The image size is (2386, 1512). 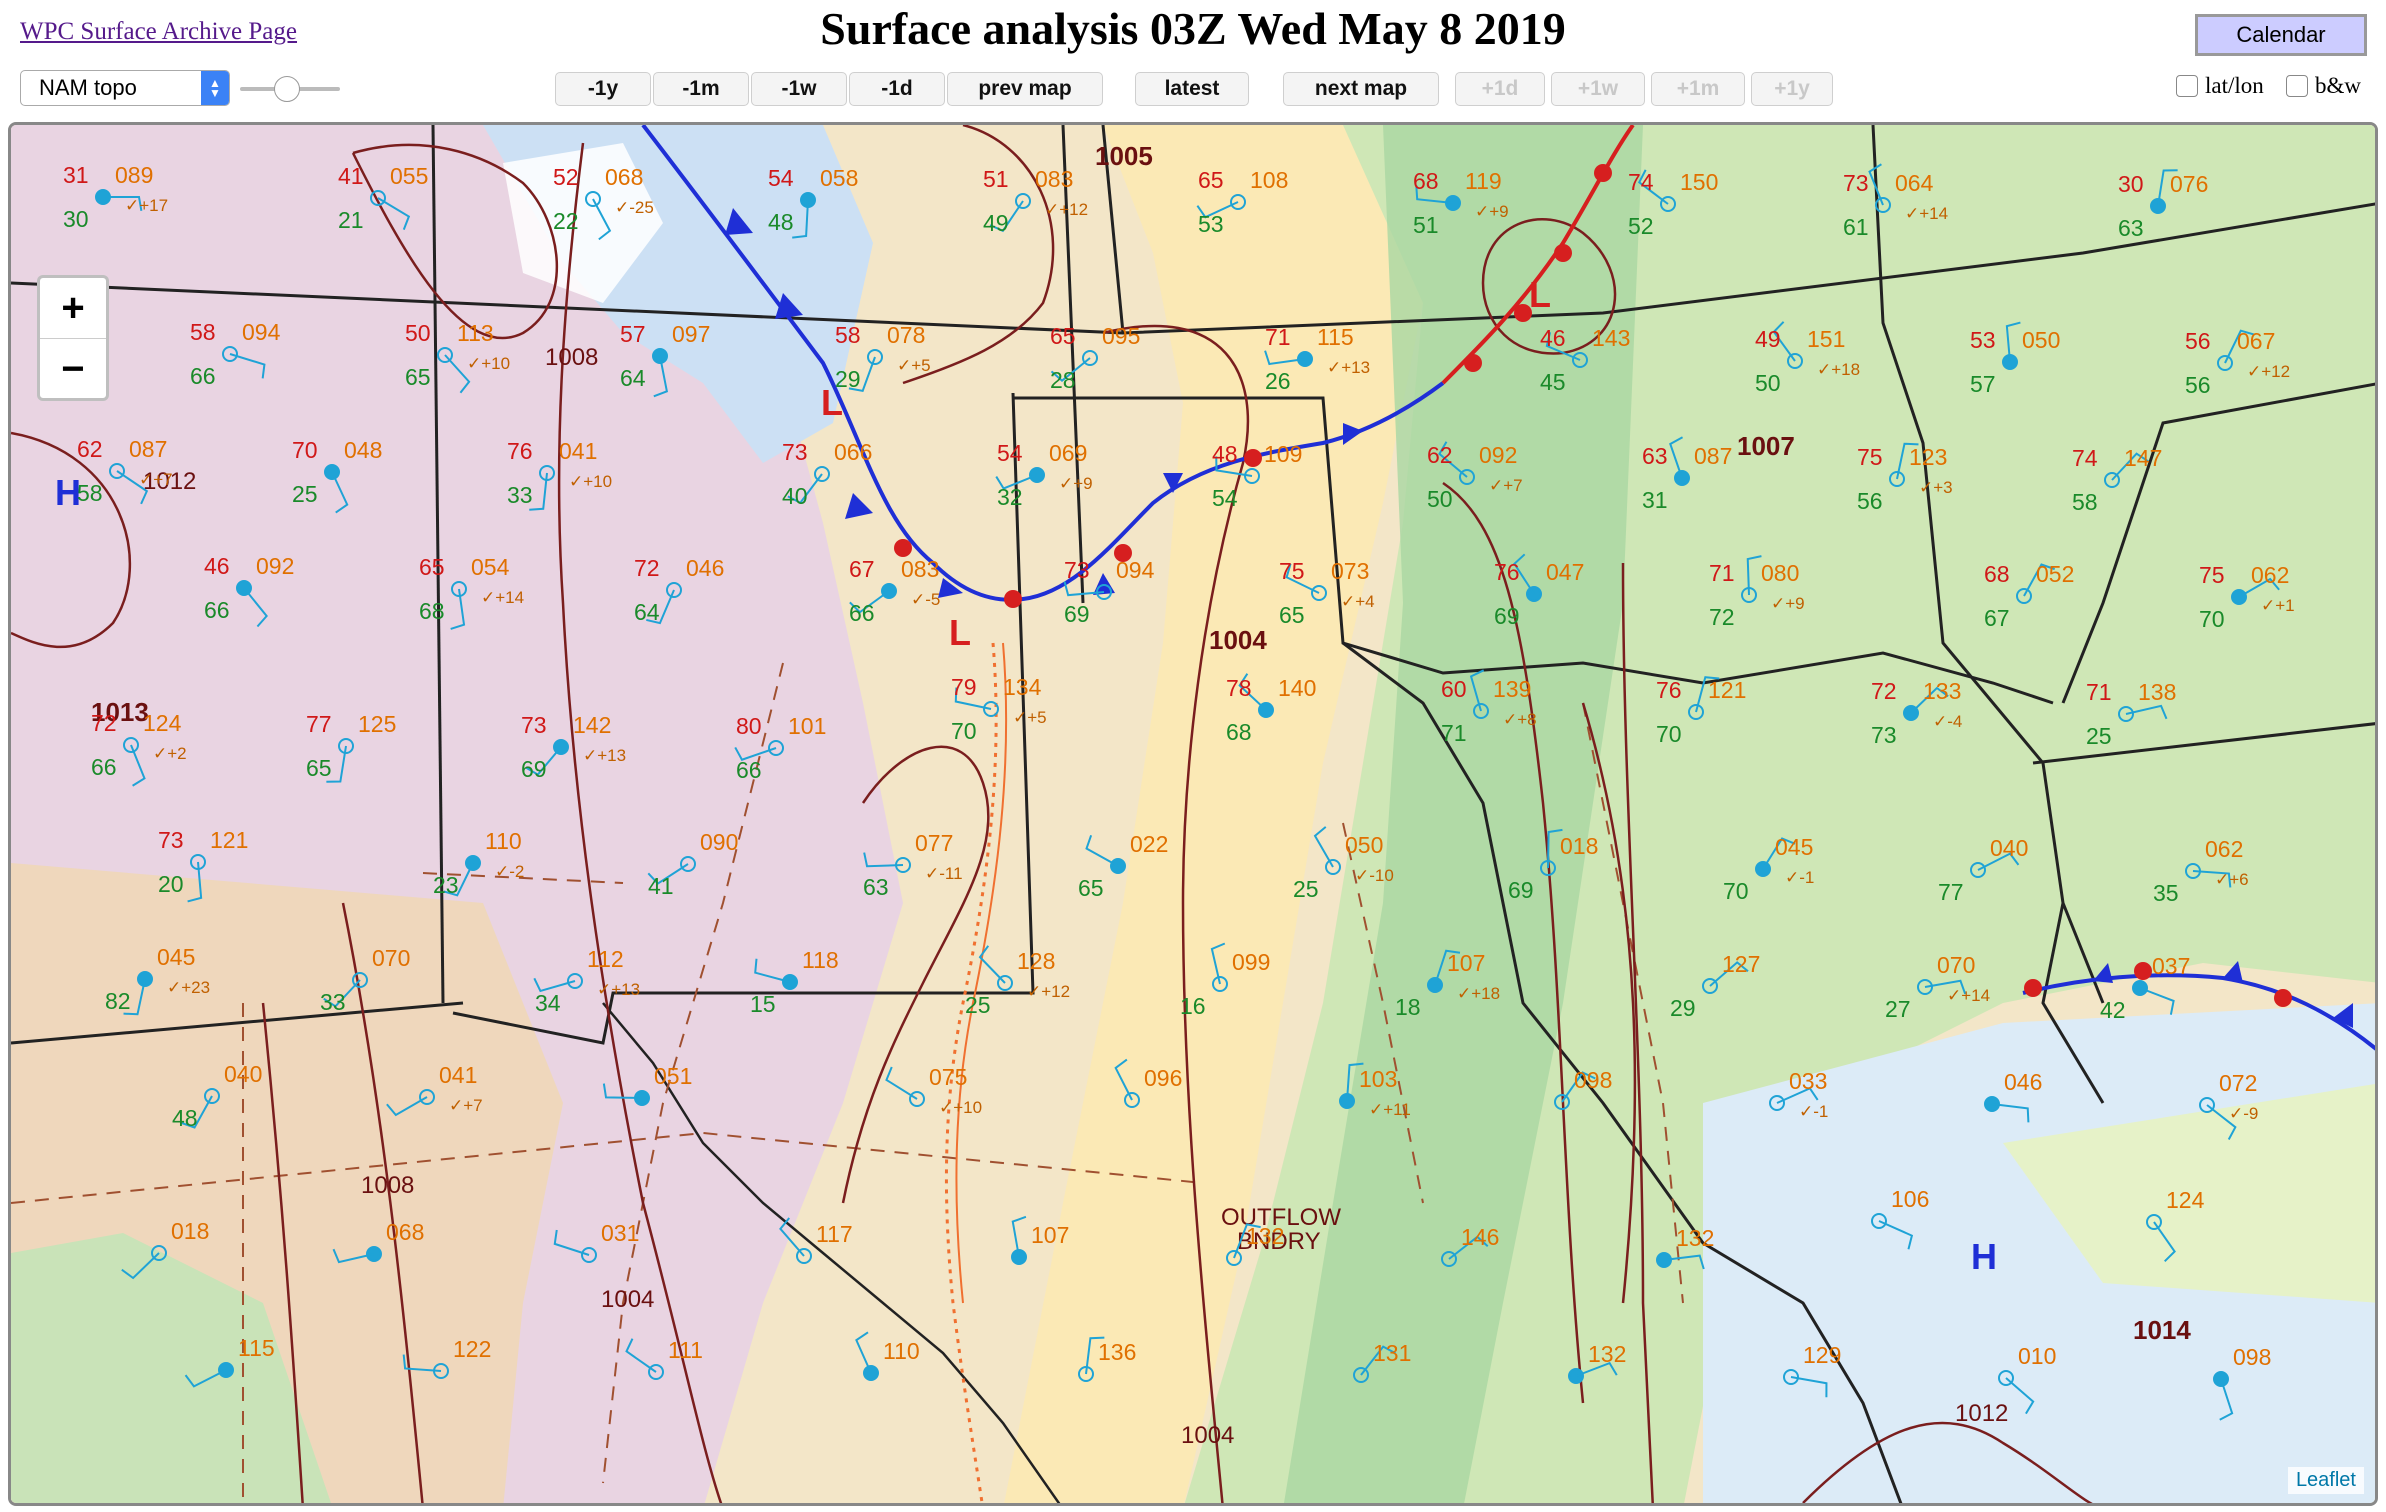 I want to click on station-pressure: 068, so click(x=405, y=1232).